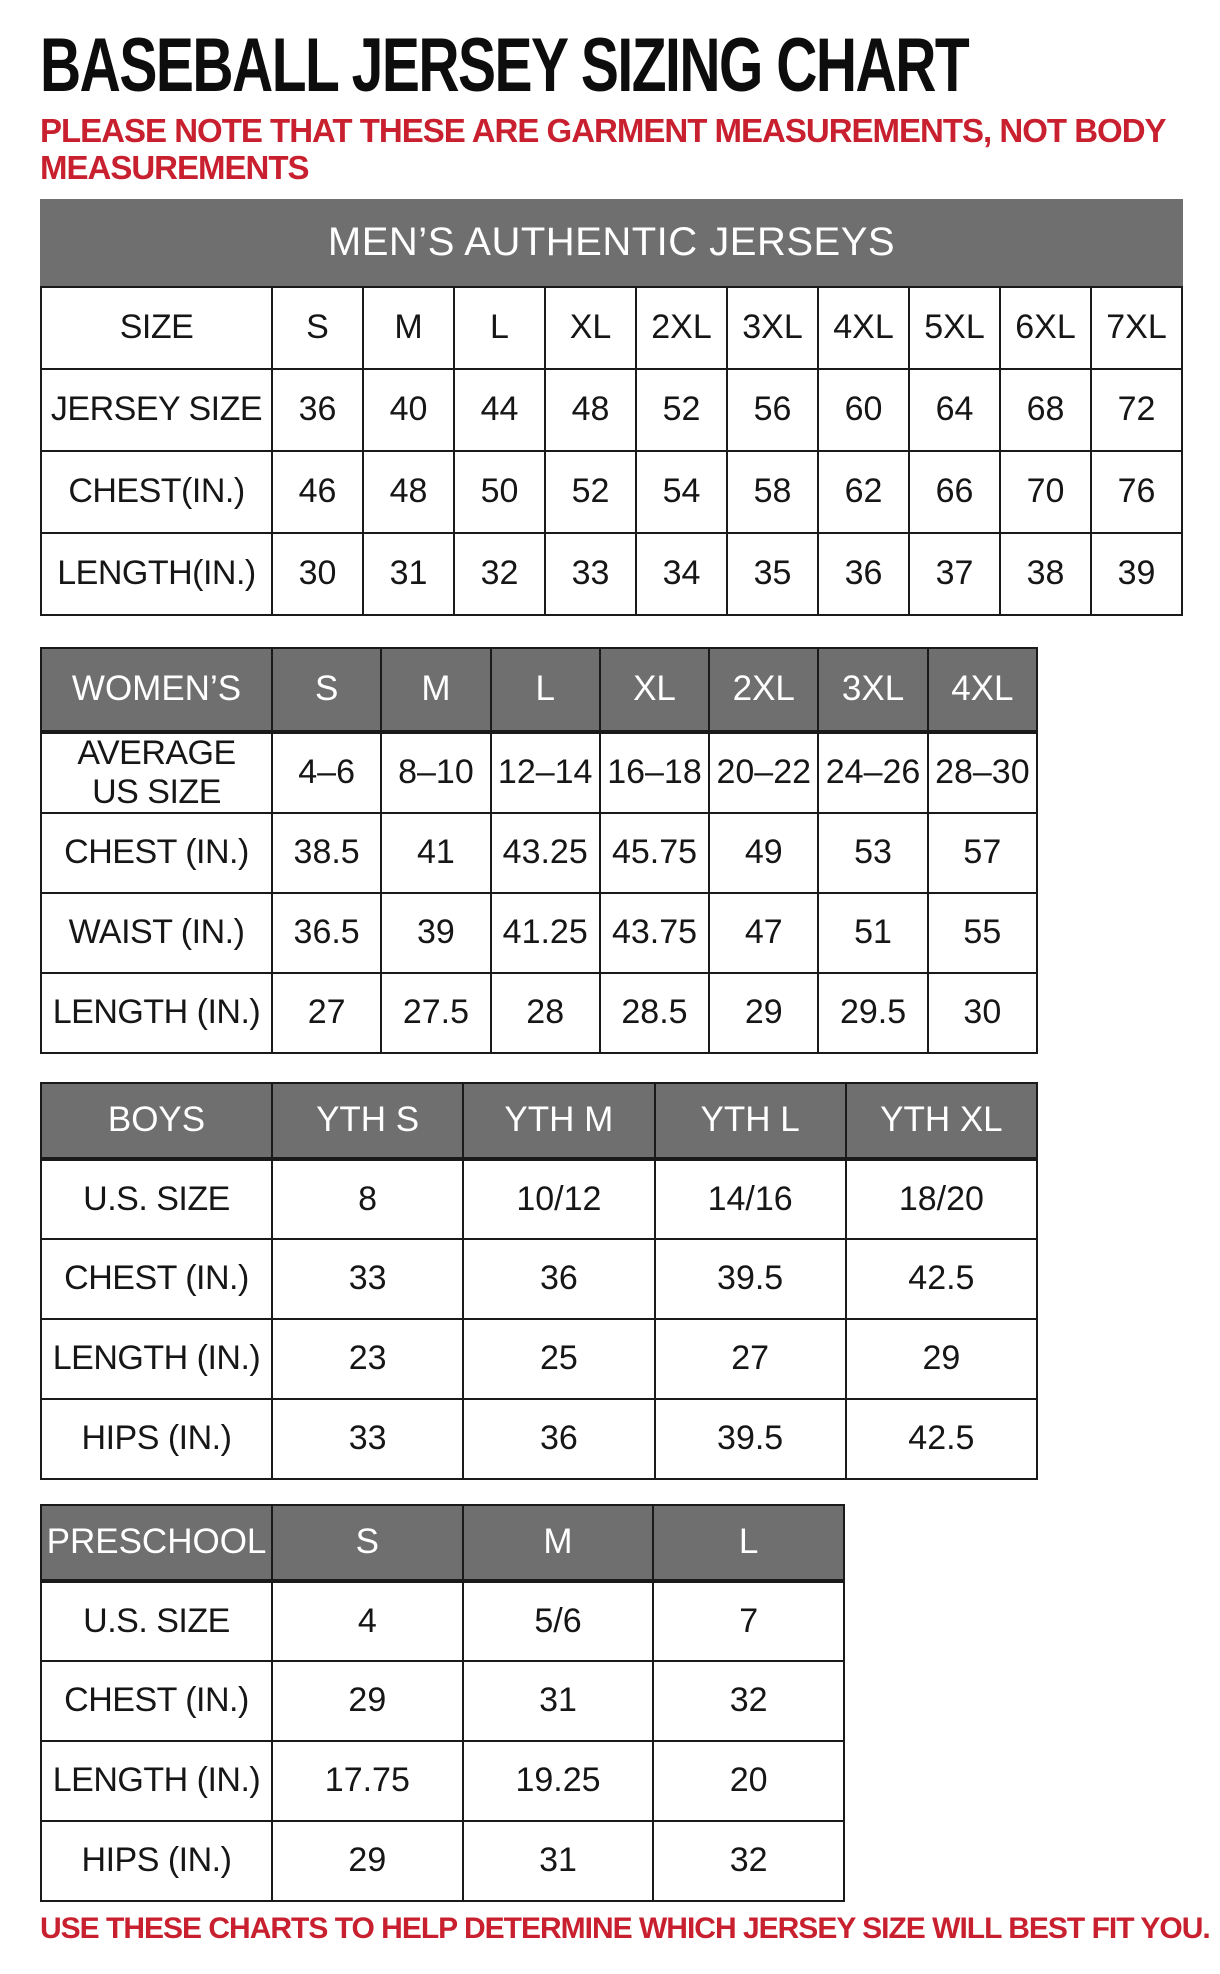  Describe the element at coordinates (590, 327) in the screenshot. I see `measurement-value: XL` at that location.